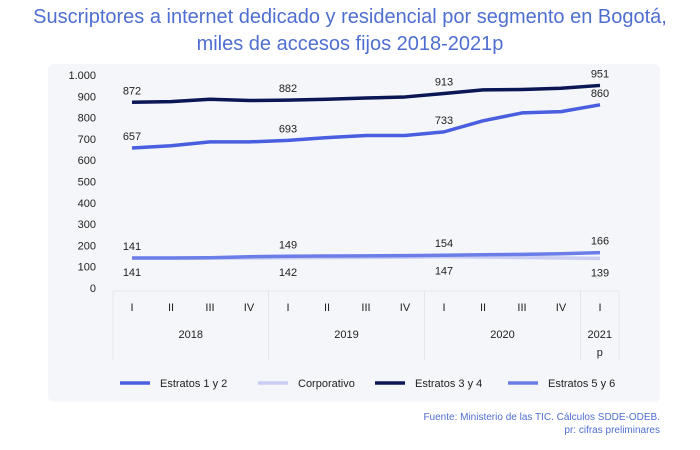  What do you see at coordinates (193, 384) in the screenshot?
I see `legend-label: Estratos 1 y 2` at bounding box center [193, 384].